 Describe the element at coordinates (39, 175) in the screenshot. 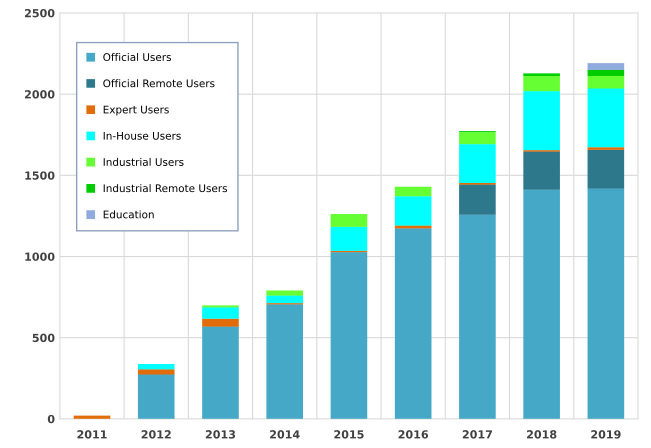

I see `y-tick-label: 1500` at that location.